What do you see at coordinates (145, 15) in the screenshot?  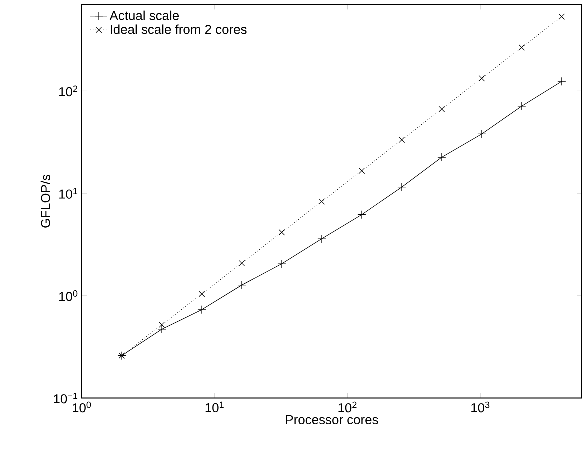 I see `legend-label: Actual scale` at bounding box center [145, 15].